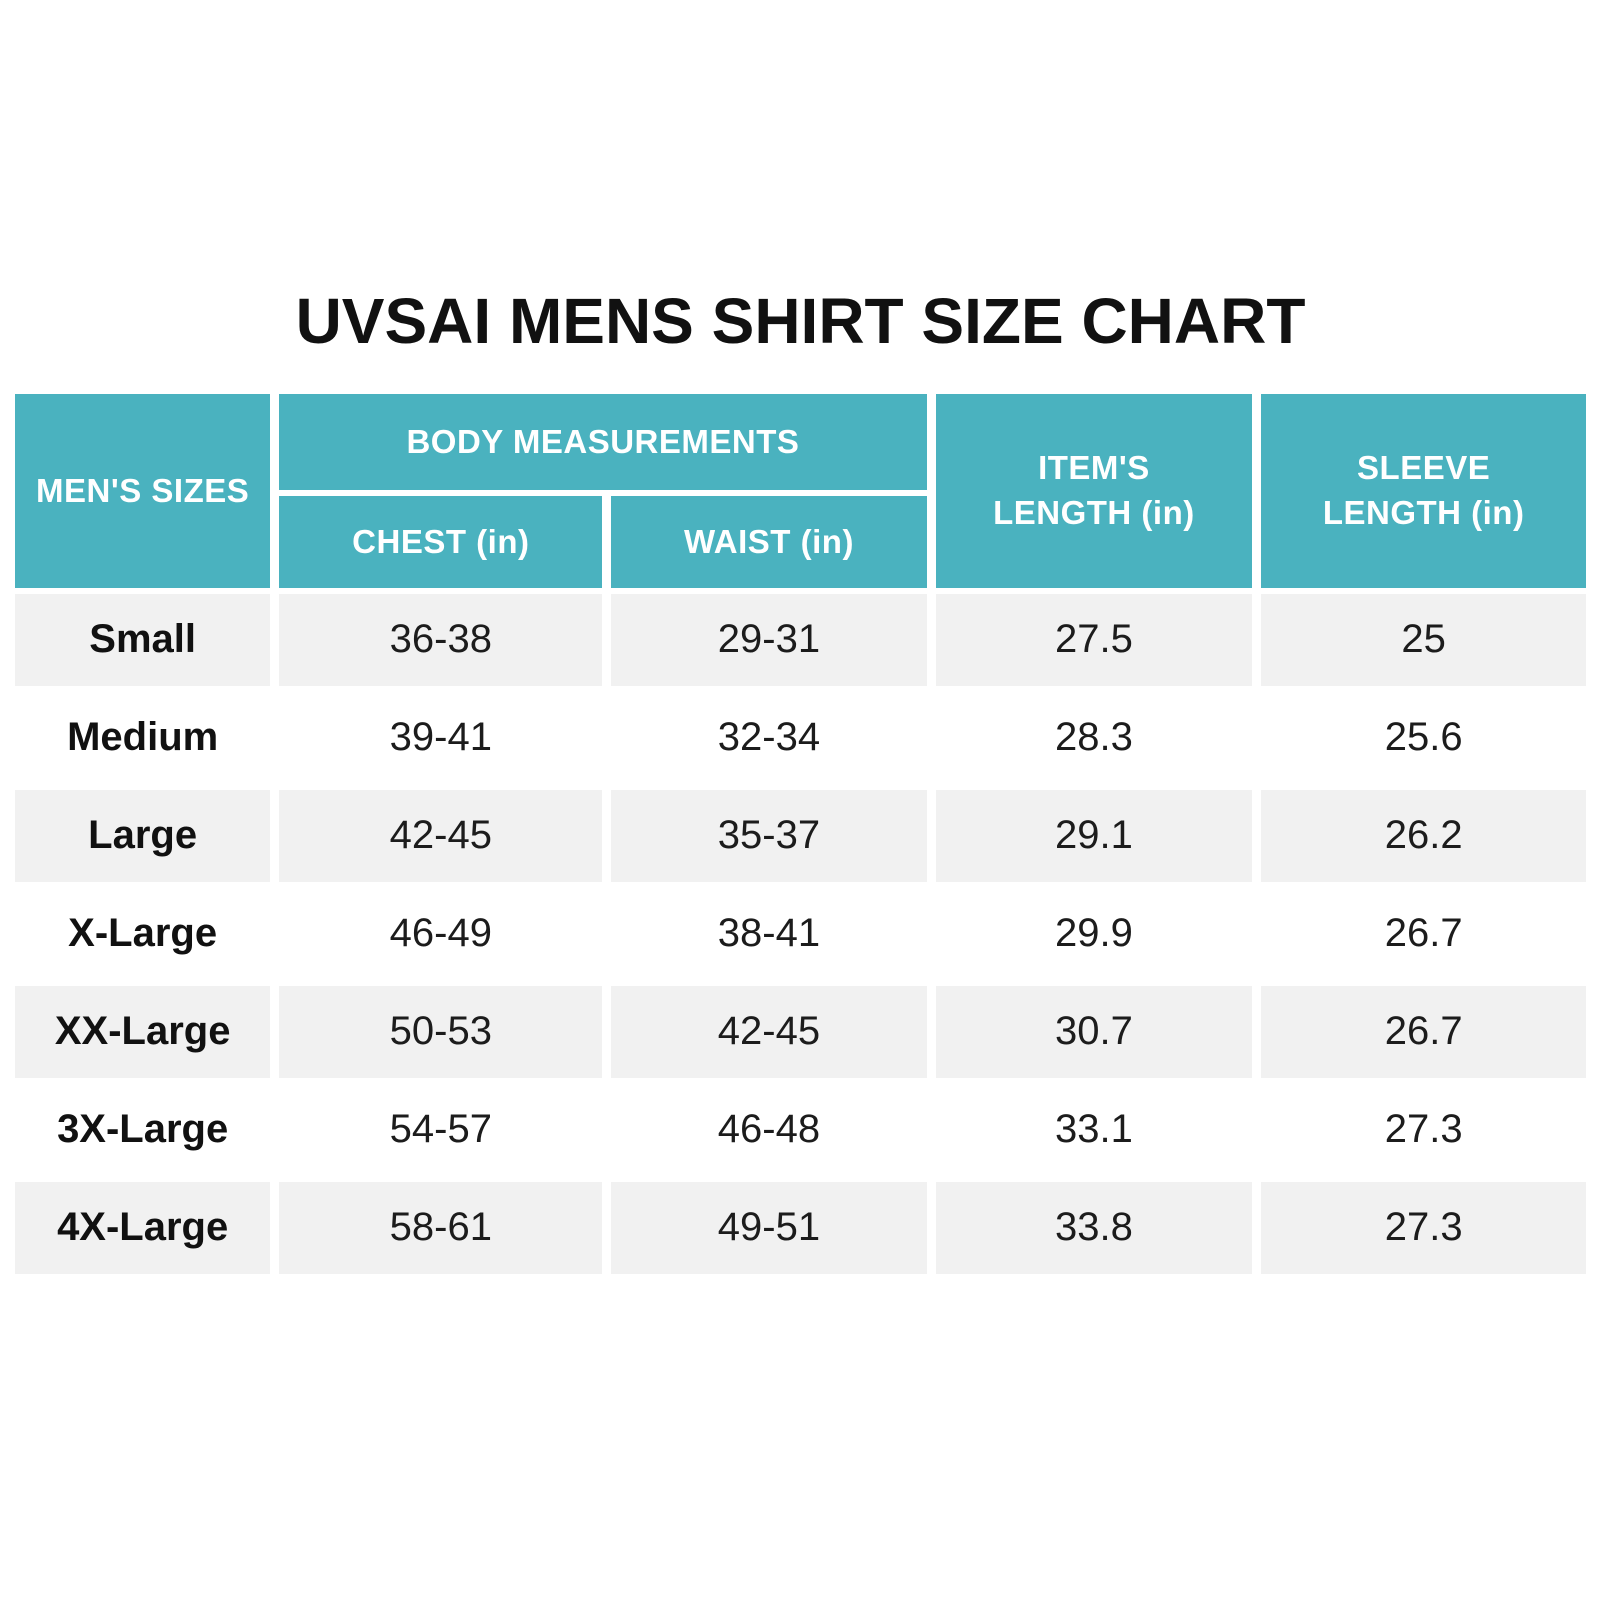 This screenshot has width=1601, height=1601. I want to click on length-cell: 33.1, so click(1094, 1129).